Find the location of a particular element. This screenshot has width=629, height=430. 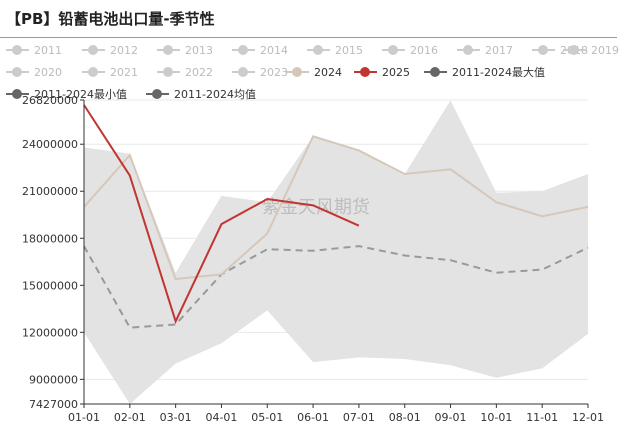

legend-label: 2011-2024均值 is located at coordinates (215, 94).